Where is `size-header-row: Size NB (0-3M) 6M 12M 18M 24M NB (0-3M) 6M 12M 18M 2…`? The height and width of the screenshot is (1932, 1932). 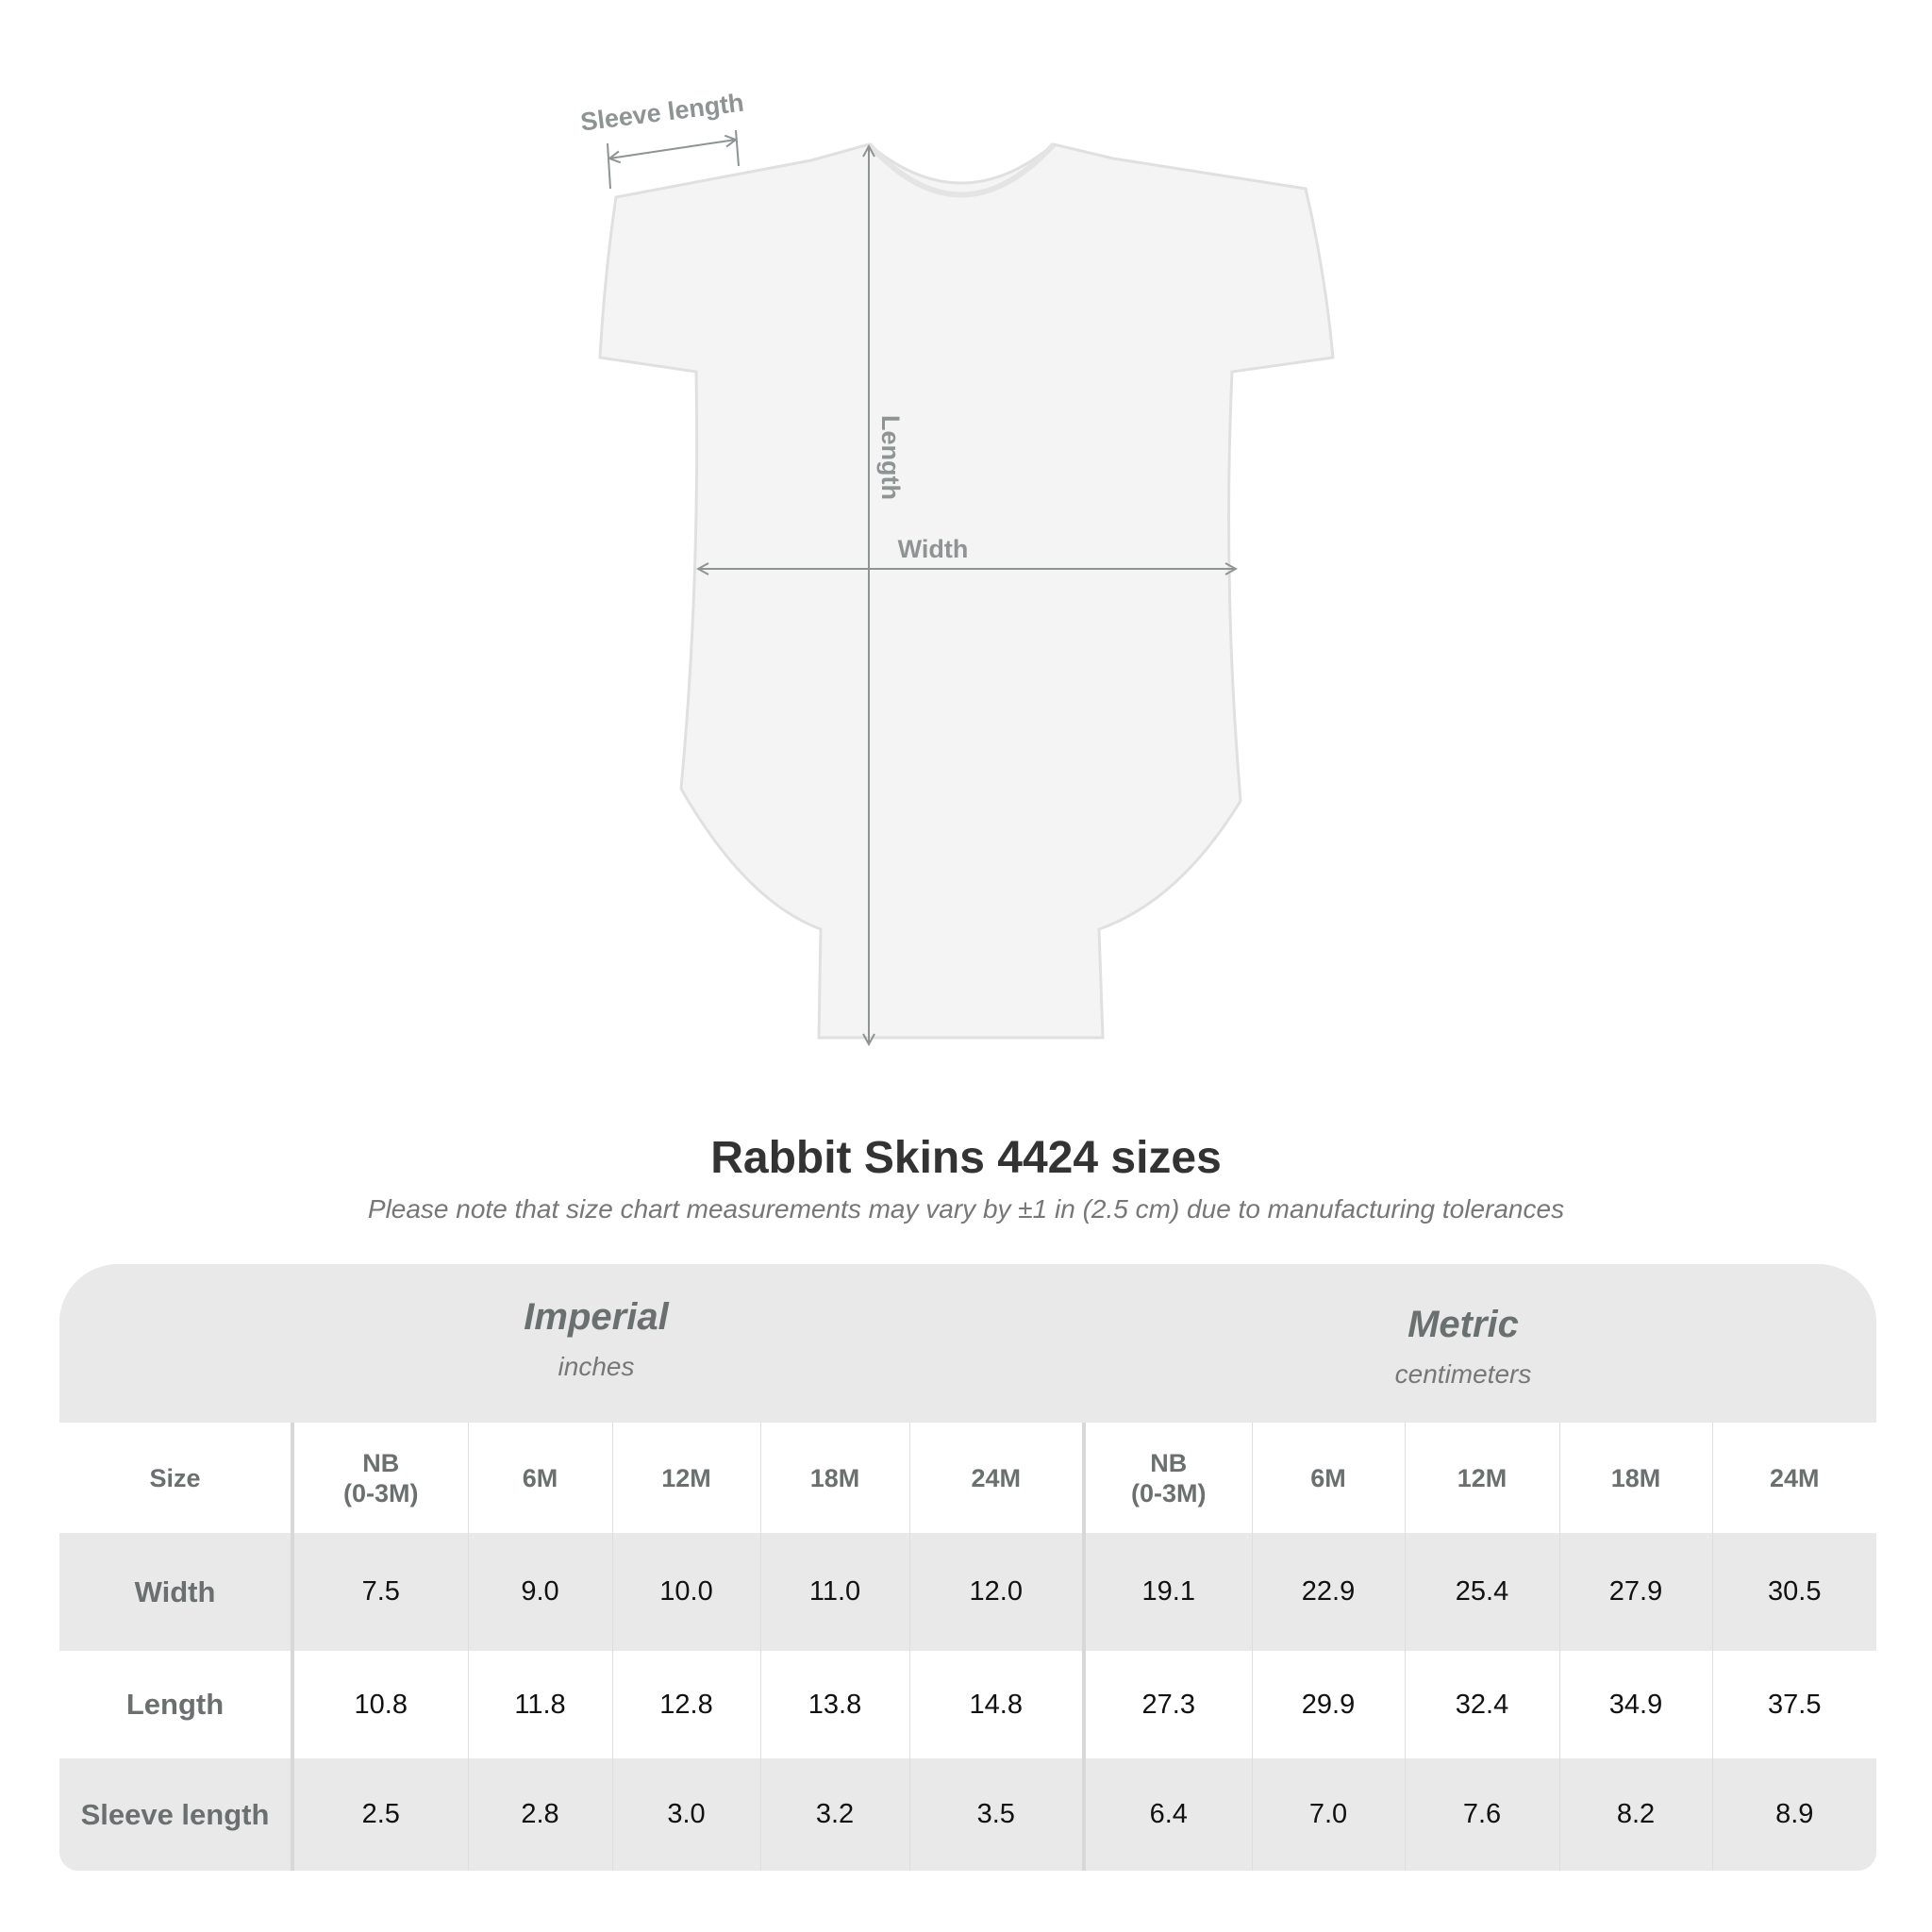
size-header-row: Size NB (0-3M) 6M 12M 18M 24M NB (0-3M) 6M 12M 18M 2… is located at coordinates (967, 1478).